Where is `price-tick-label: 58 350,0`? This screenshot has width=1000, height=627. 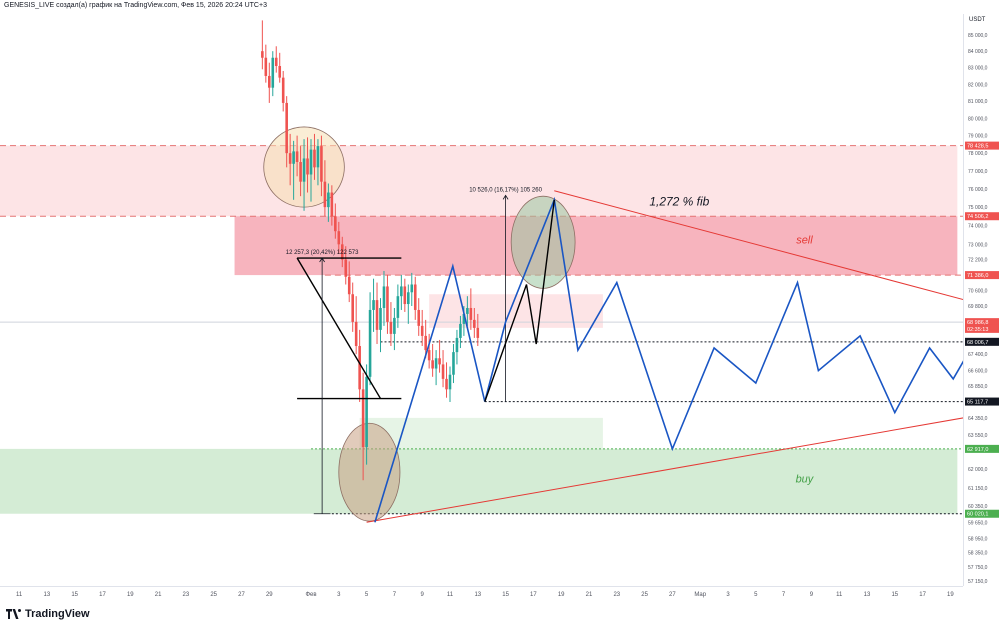
price-tick-label: 58 350,0 is located at coordinates (978, 554).